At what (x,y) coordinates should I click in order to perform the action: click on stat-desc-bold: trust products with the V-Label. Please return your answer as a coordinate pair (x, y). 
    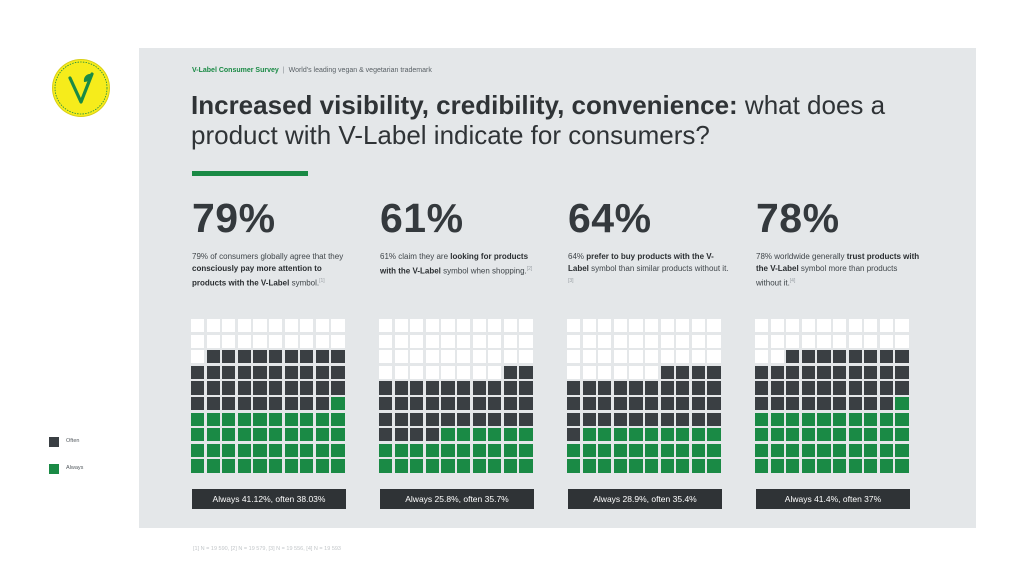
    Looking at the image, I should click on (838, 262).